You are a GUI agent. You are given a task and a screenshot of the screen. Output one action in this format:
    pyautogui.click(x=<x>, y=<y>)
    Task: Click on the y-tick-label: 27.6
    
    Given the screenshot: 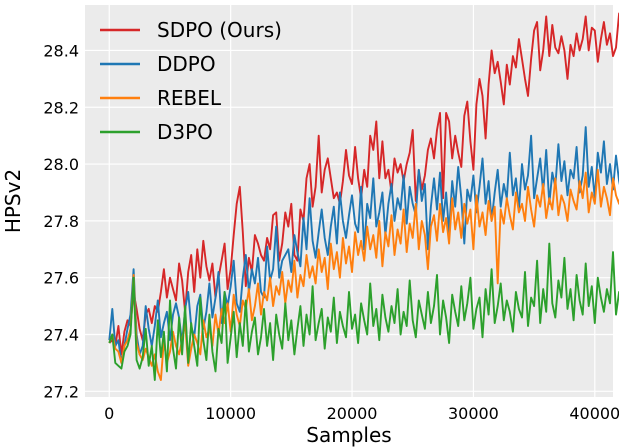 What is the action you would take?
    pyautogui.click(x=61, y=278)
    